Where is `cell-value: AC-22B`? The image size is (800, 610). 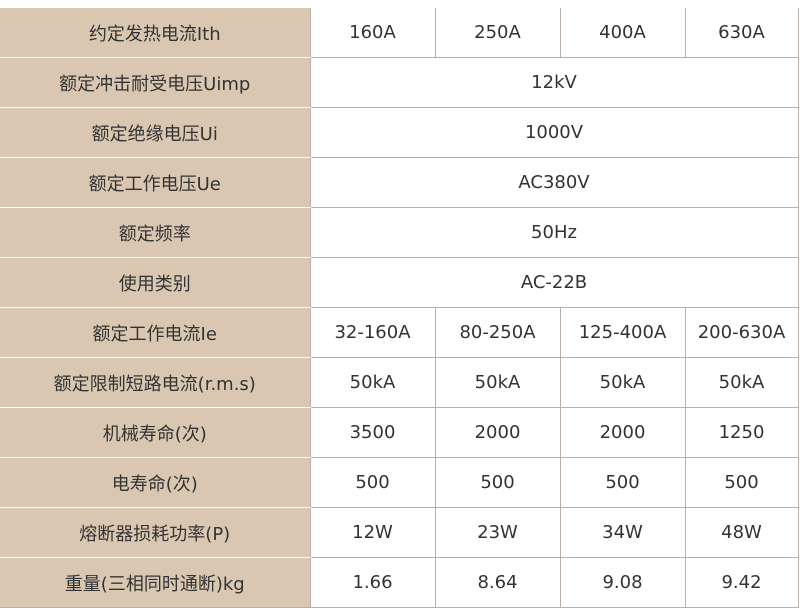
cell-value: AC-22B is located at coordinates (554, 282).